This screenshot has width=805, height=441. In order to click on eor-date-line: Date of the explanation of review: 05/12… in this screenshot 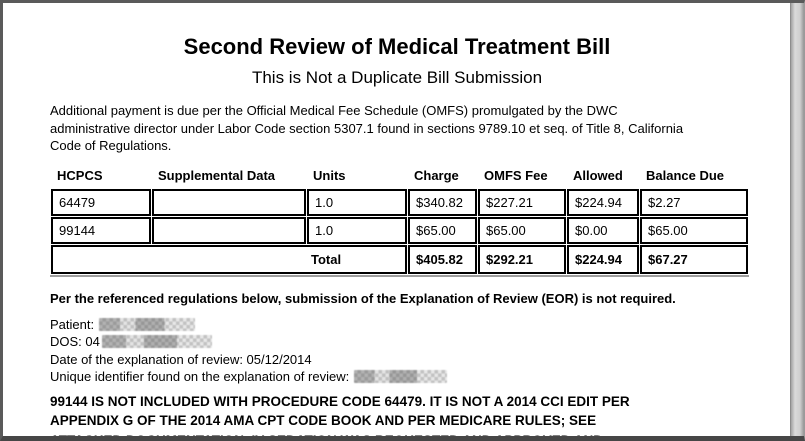, I will do `click(181, 359)`.